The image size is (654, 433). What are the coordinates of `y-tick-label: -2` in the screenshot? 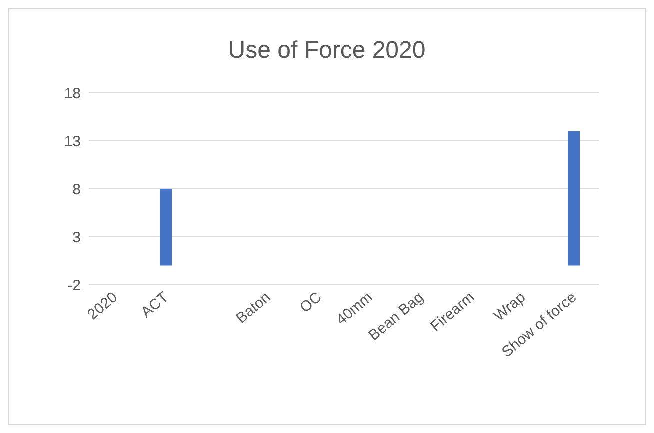 It's located at (74, 285).